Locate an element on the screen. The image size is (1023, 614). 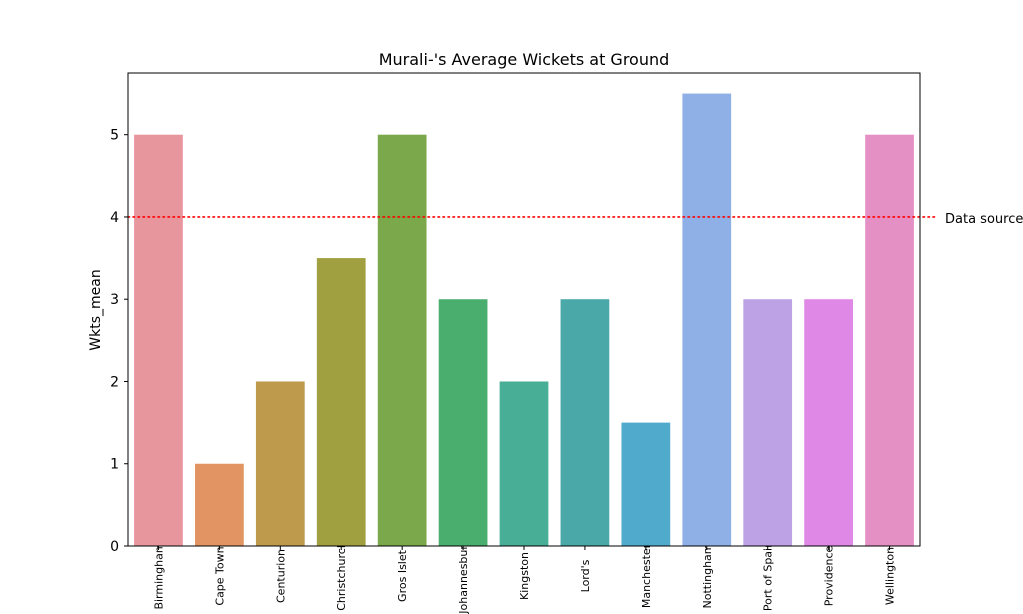
bar-gros-islet is located at coordinates (402, 340).